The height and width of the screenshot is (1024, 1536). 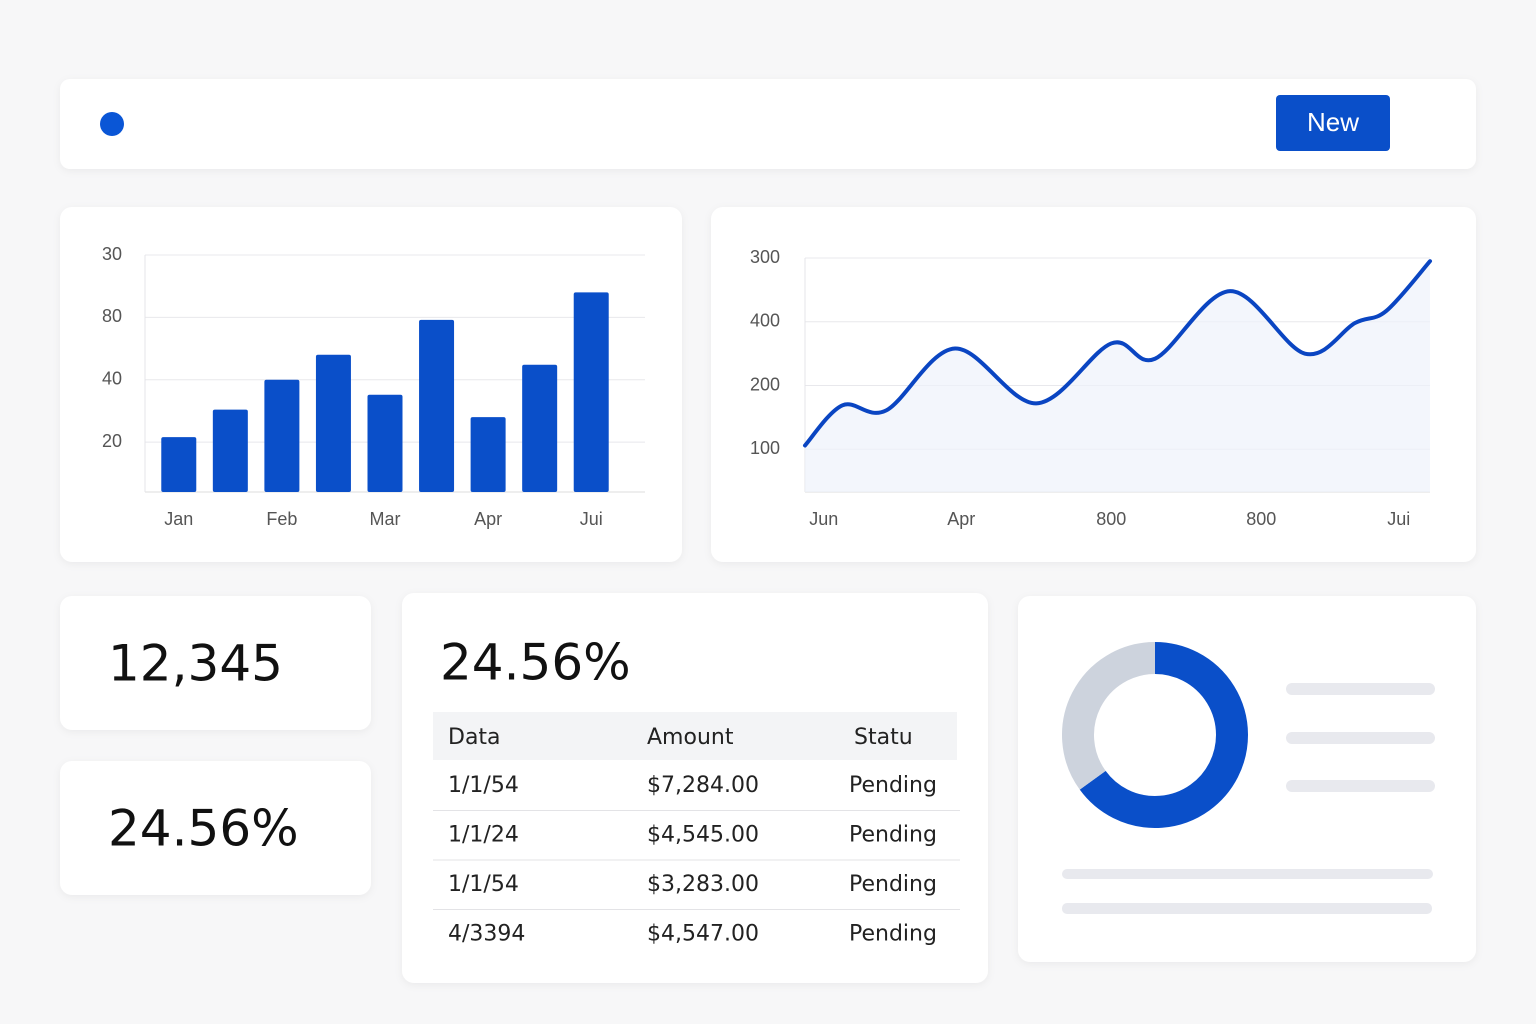 What do you see at coordinates (112, 378) in the screenshot?
I see `y-tick-label: 40` at bounding box center [112, 378].